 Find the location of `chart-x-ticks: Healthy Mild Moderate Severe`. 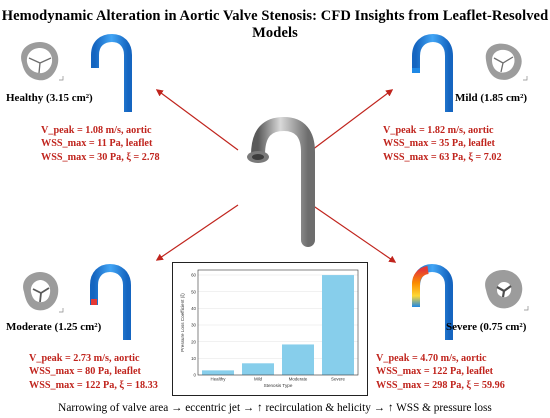

chart-x-ticks: Healthy Mild Moderate Severe is located at coordinates (278, 379).